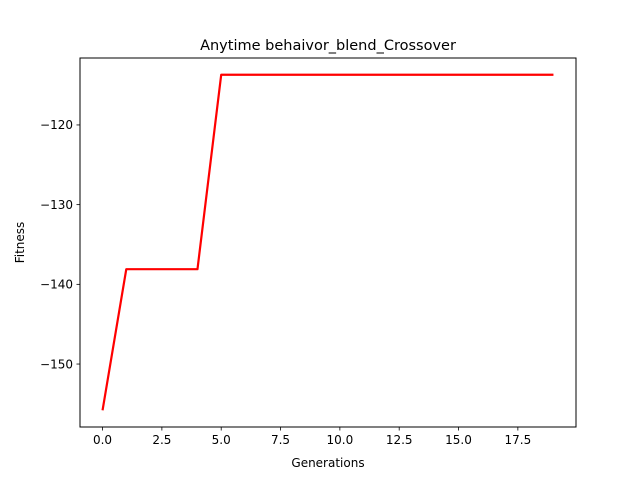 The image size is (640, 480). What do you see at coordinates (399, 440) in the screenshot?
I see `x-tick-label: 12.5` at bounding box center [399, 440].